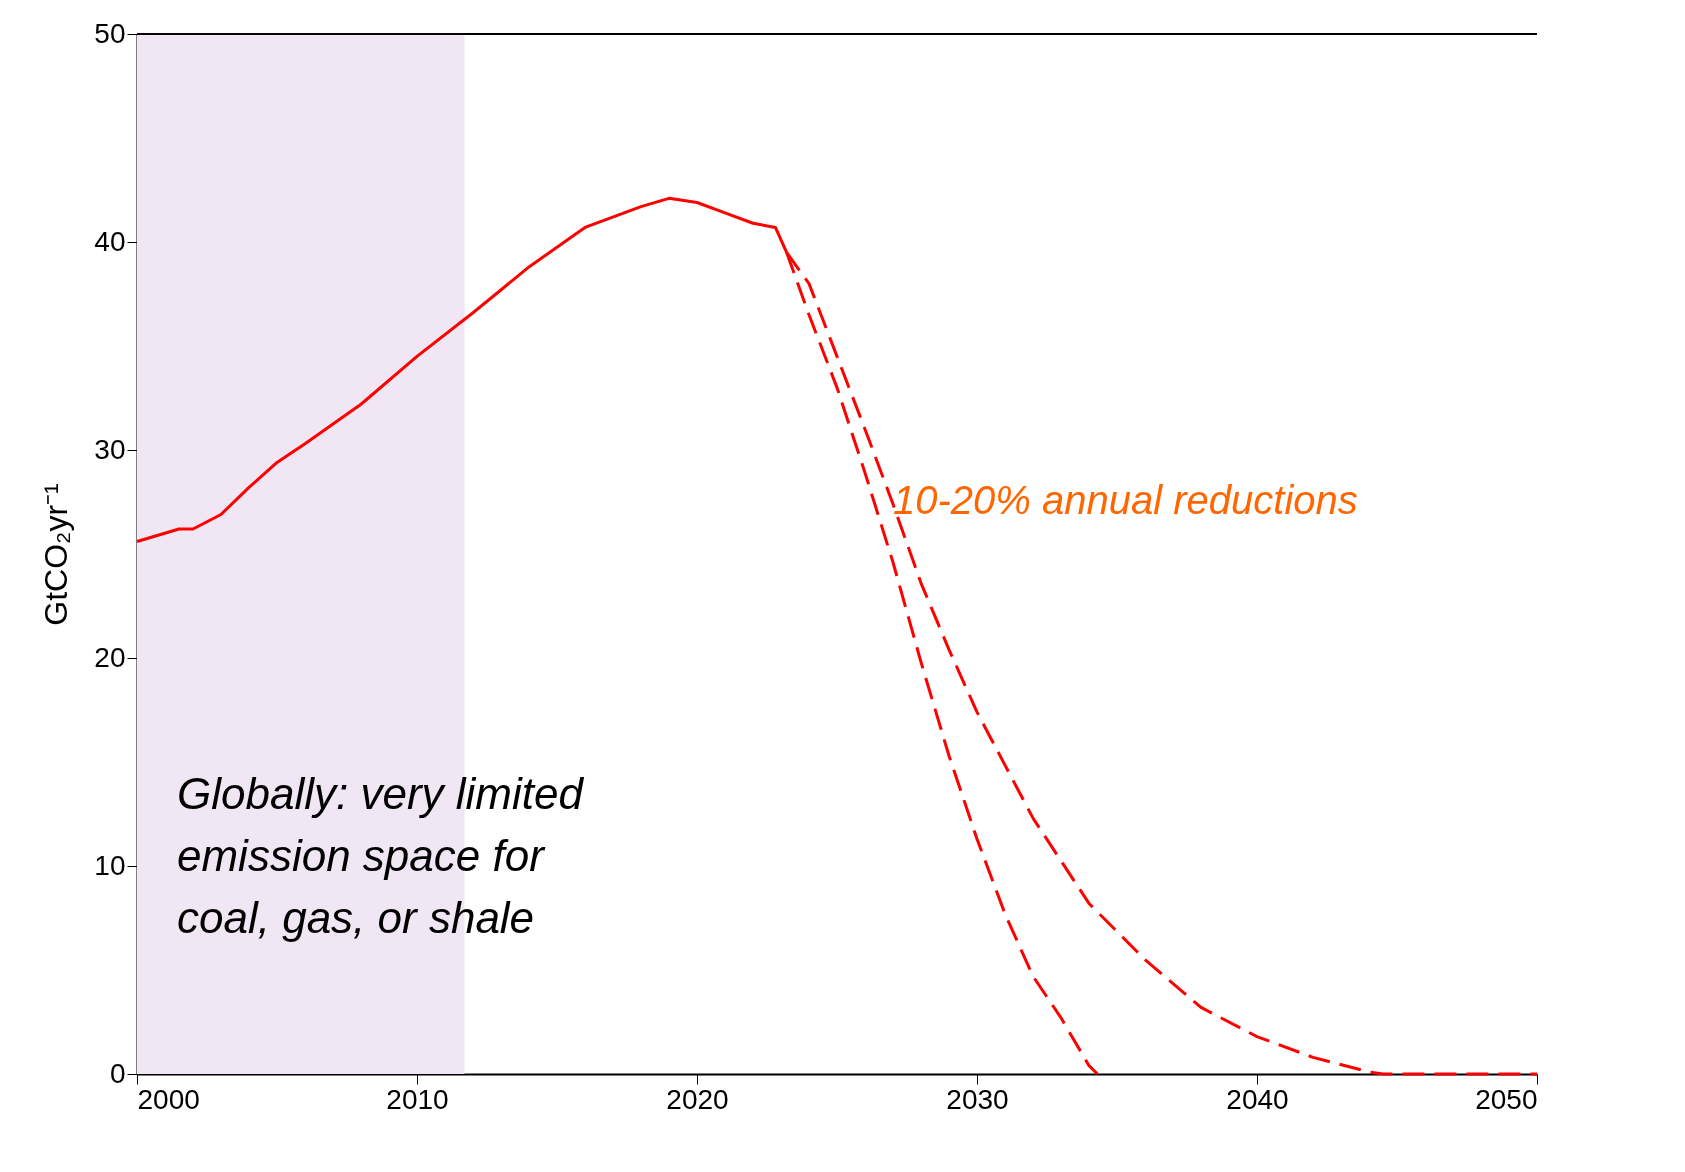 Image resolution: width=1685 pixels, height=1172 pixels. What do you see at coordinates (56, 554) in the screenshot?
I see `y-axis-title: GtCO₂yr⁻¹` at bounding box center [56, 554].